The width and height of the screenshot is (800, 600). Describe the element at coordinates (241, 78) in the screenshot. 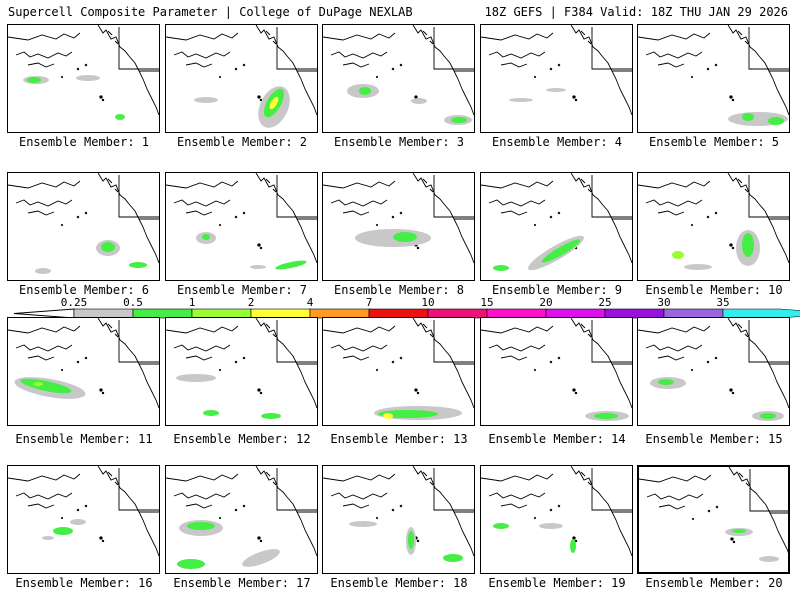

I see `member-2-map` at that location.